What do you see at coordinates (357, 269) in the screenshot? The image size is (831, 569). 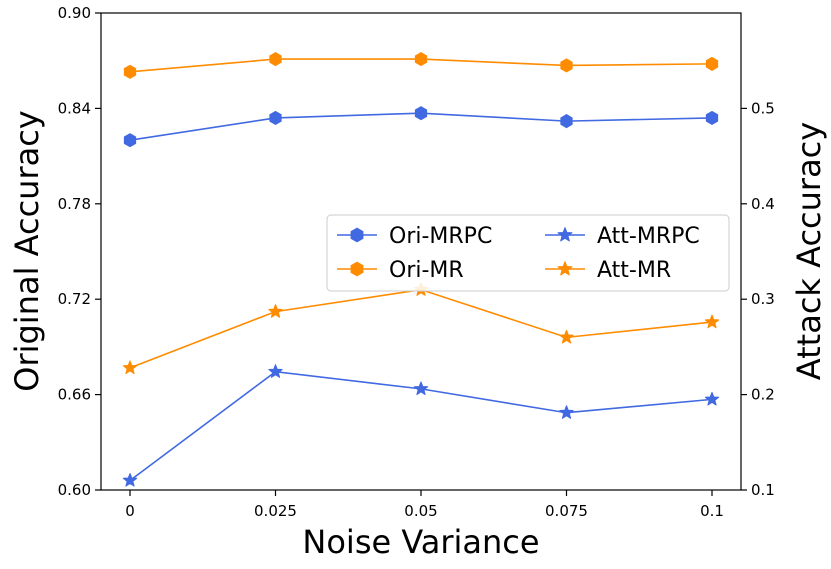 I see `legend-marker-ori-mr` at bounding box center [357, 269].